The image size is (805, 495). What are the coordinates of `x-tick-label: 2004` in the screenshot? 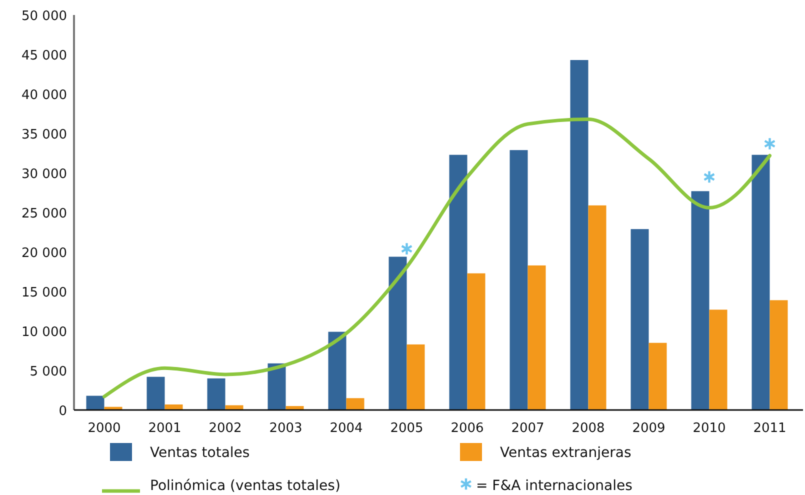 It's located at (346, 428).